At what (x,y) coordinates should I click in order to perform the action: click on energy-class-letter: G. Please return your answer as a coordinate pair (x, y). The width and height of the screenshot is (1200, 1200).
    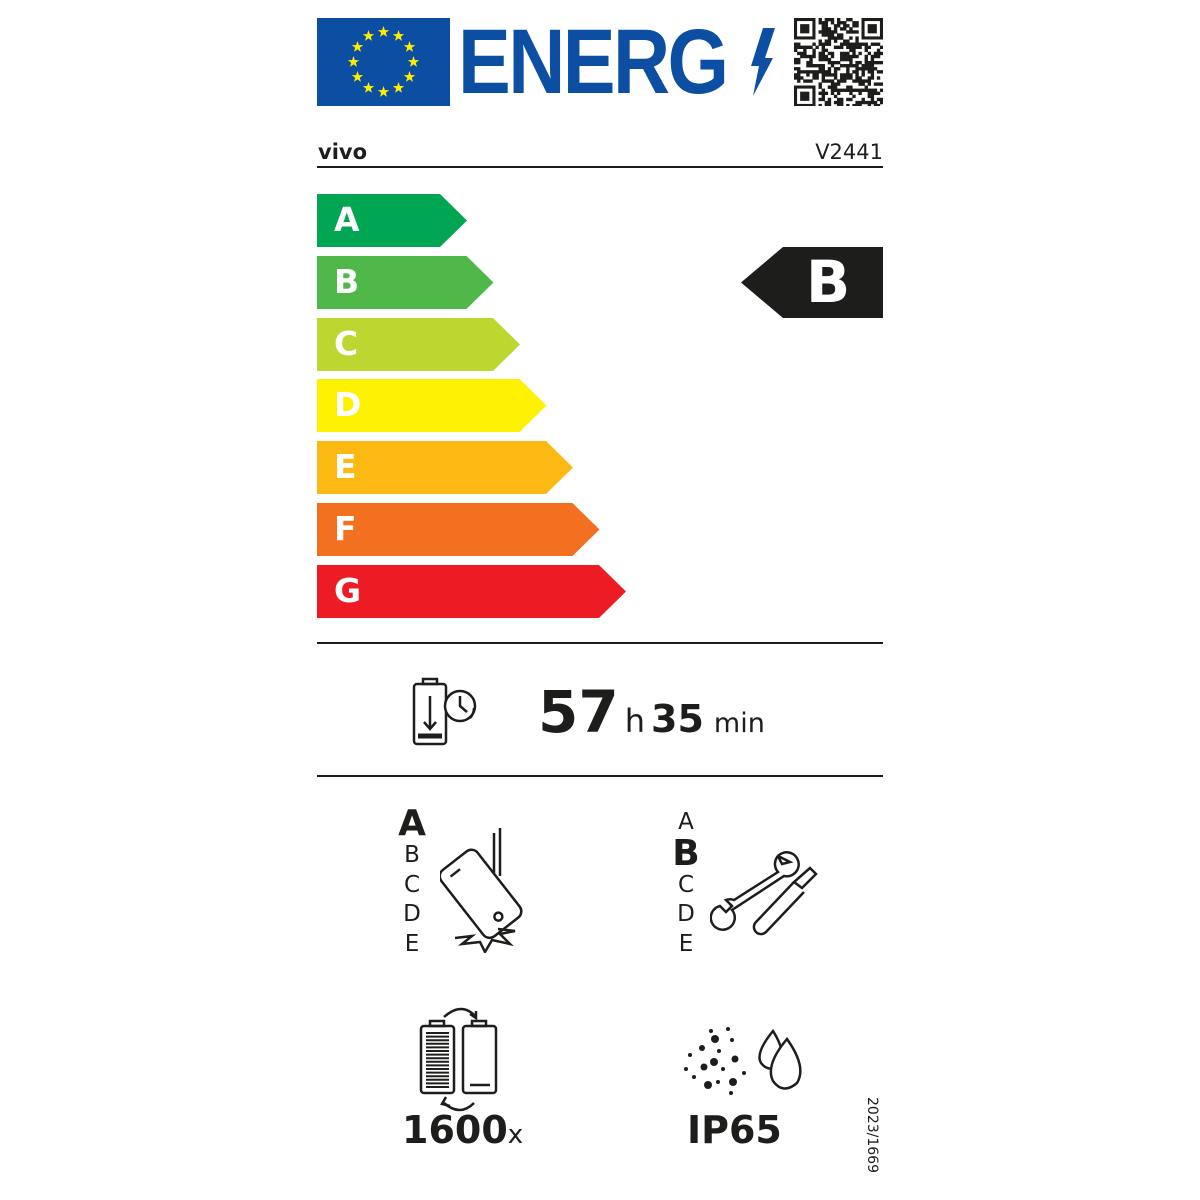
    Looking at the image, I should click on (348, 590).